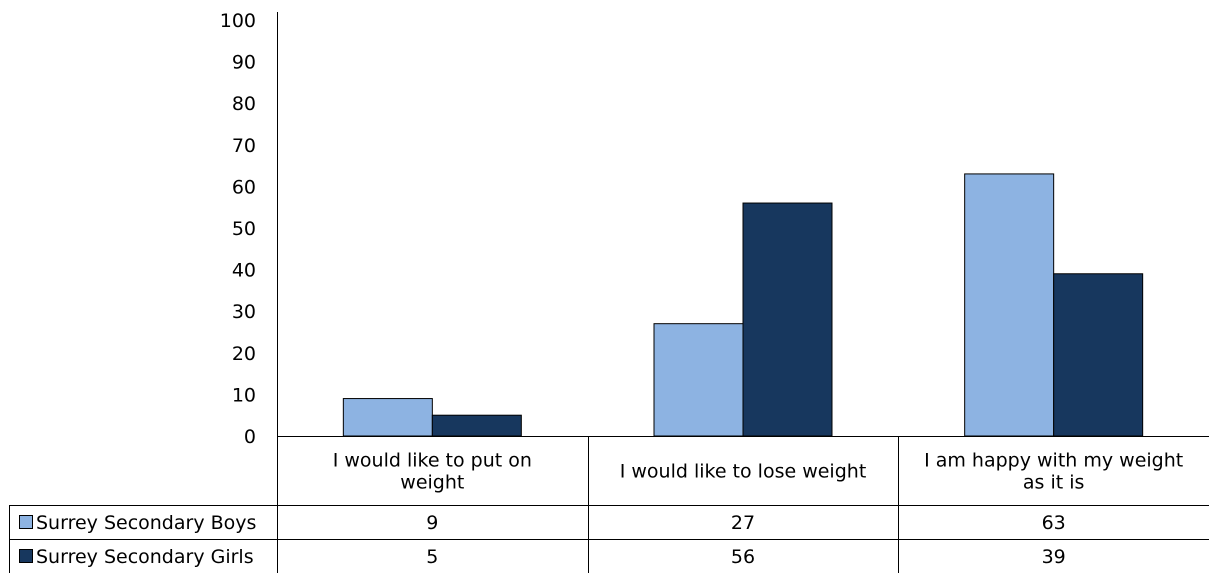  Describe the element at coordinates (743, 523) in the screenshot. I see `data-table-value: 27` at that location.